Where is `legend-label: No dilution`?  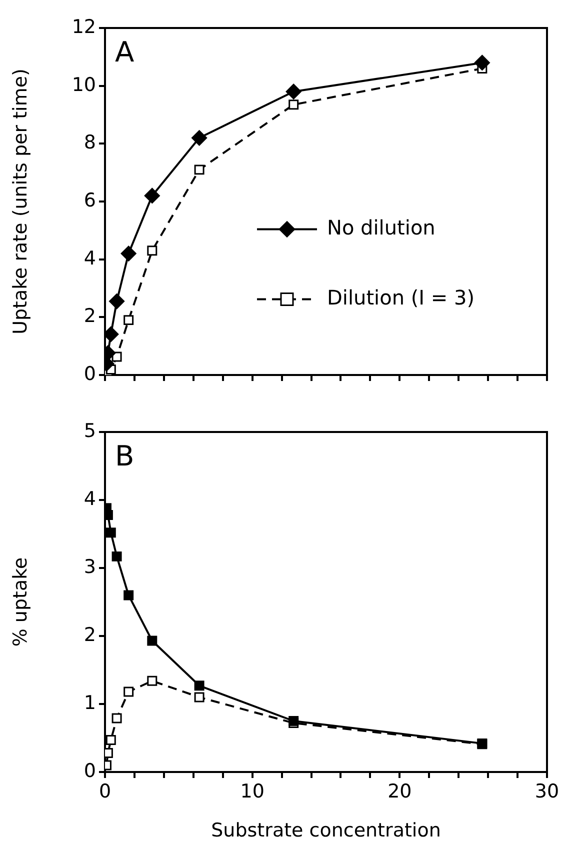
legend-label: No dilution is located at coordinates (381, 227).